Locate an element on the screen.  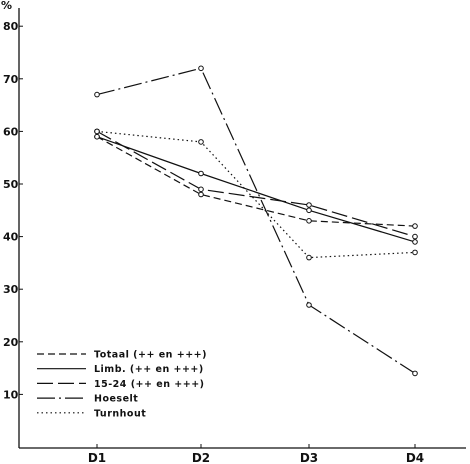
x-tick-label: D1 is located at coordinates (97, 457).